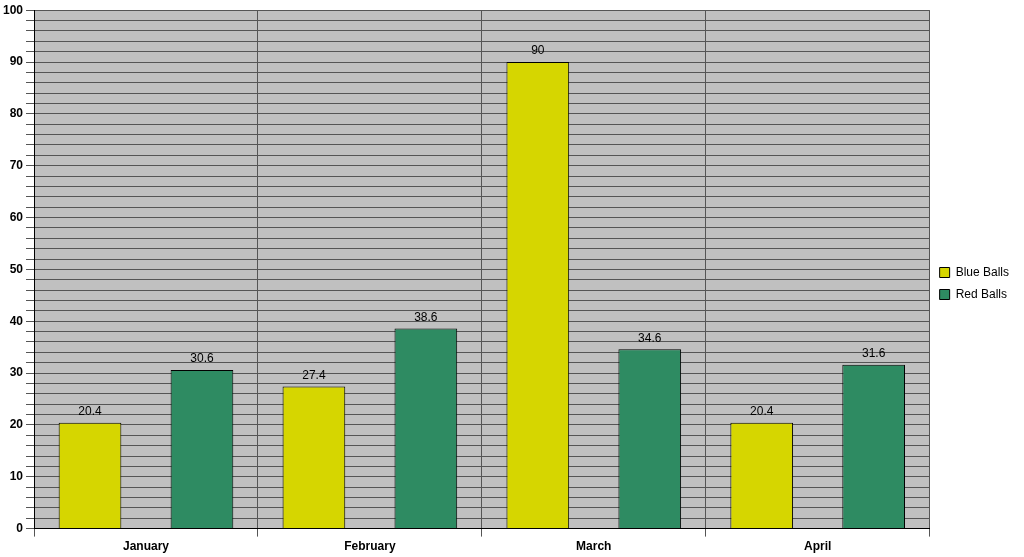 This screenshot has height=557, width=1024. Describe the element at coordinates (594, 546) in the screenshot. I see `x-tick-label: March` at that location.